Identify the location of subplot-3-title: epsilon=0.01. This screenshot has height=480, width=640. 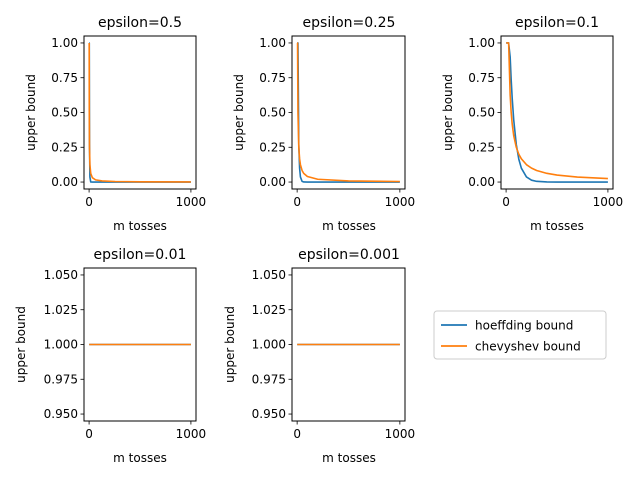
(140, 255).